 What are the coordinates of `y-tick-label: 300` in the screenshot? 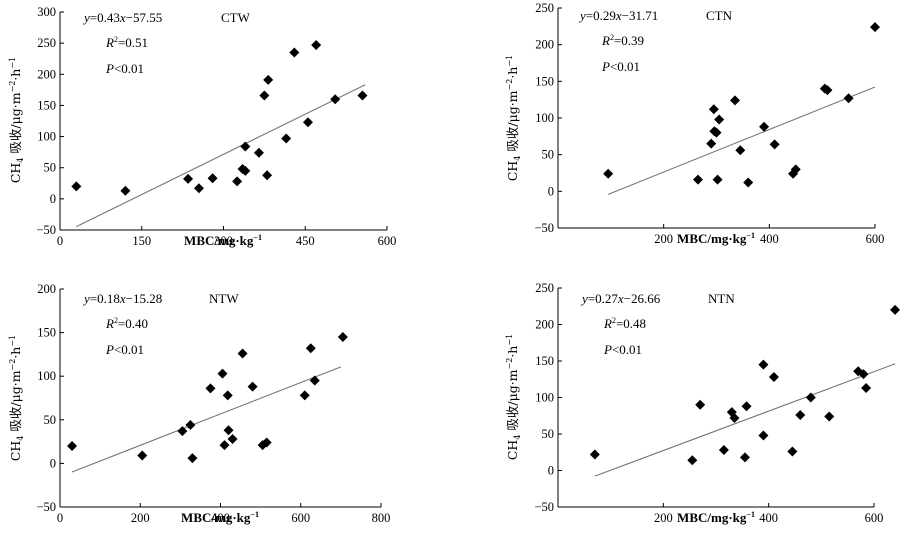 It's located at (46, 12).